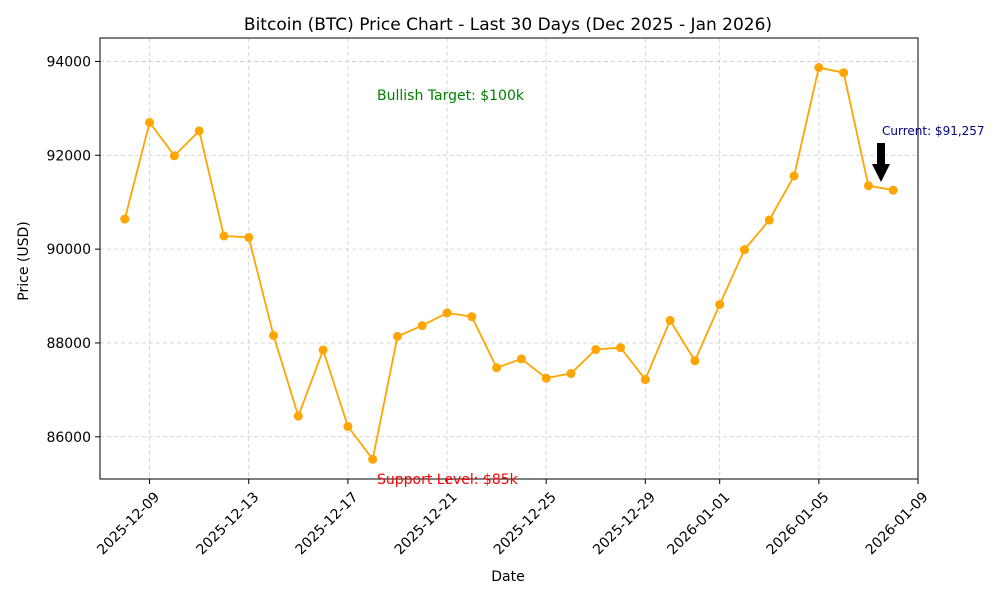 The image size is (1000, 600). I want to click on x-tick-label: 2025-12-09, so click(128, 523).